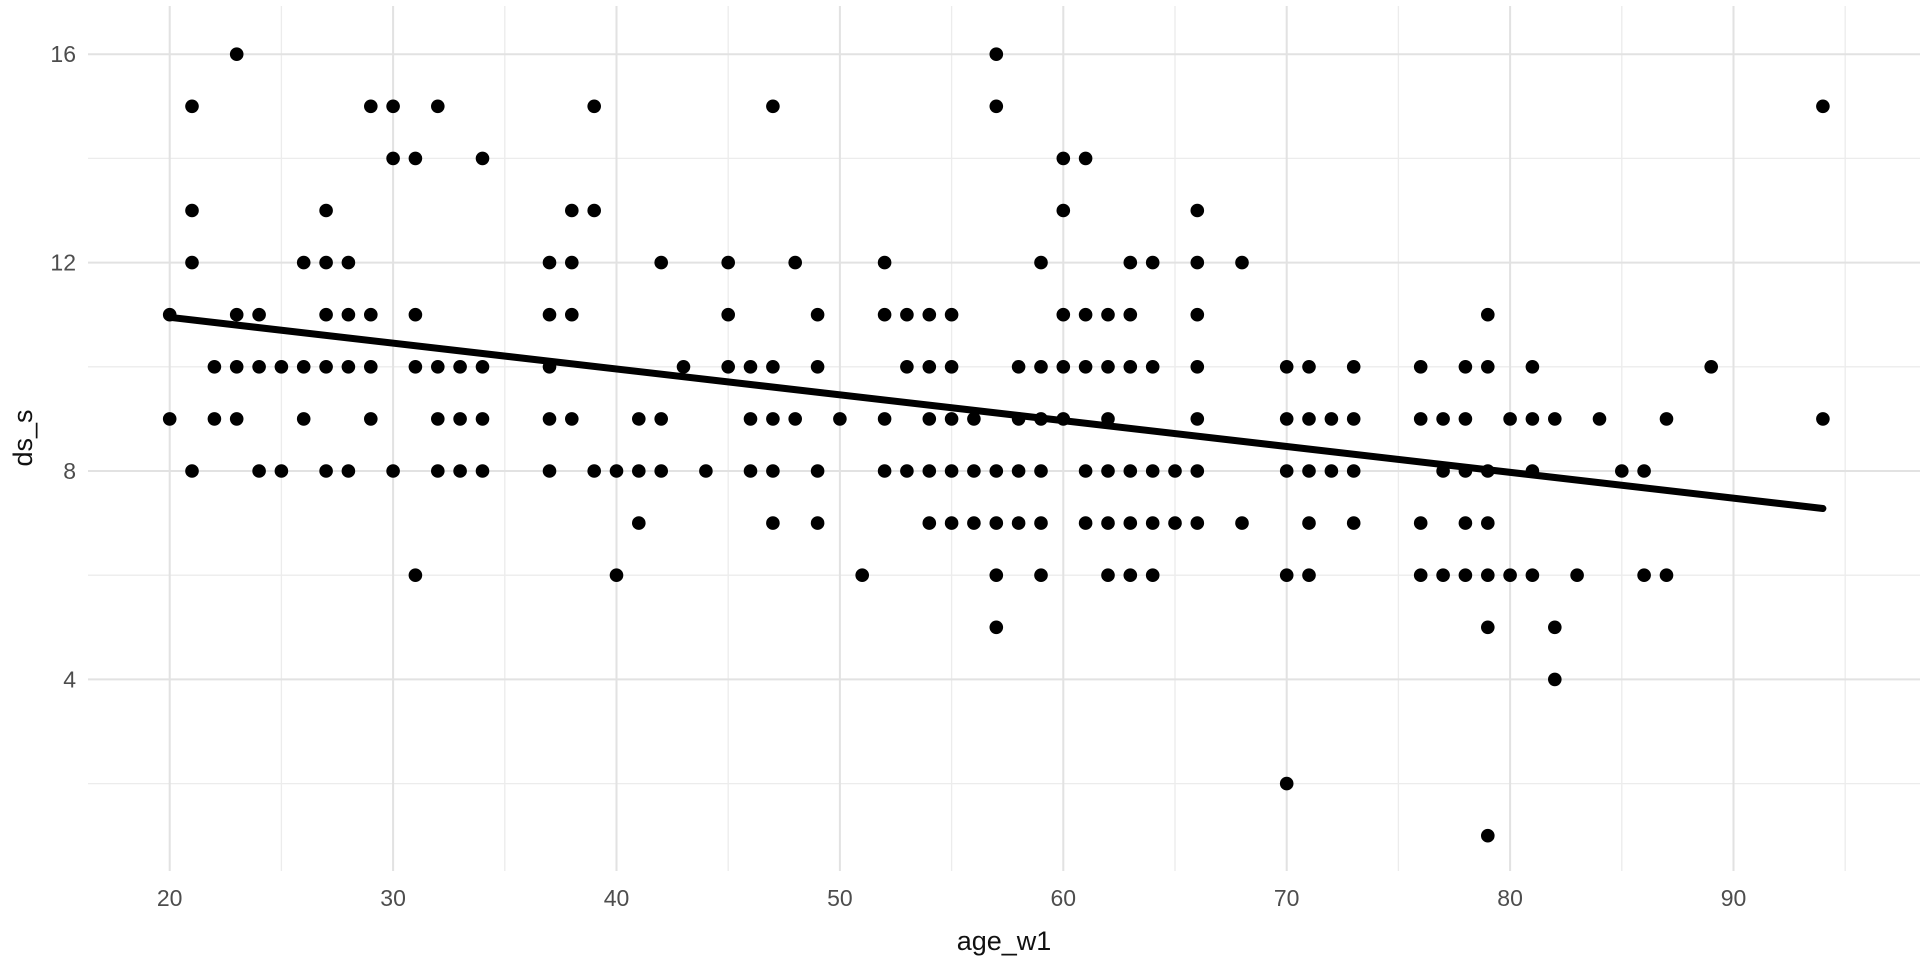 The width and height of the screenshot is (1920, 960). Describe the element at coordinates (1004, 941) in the screenshot. I see `x-axis-title: age_w1` at that location.